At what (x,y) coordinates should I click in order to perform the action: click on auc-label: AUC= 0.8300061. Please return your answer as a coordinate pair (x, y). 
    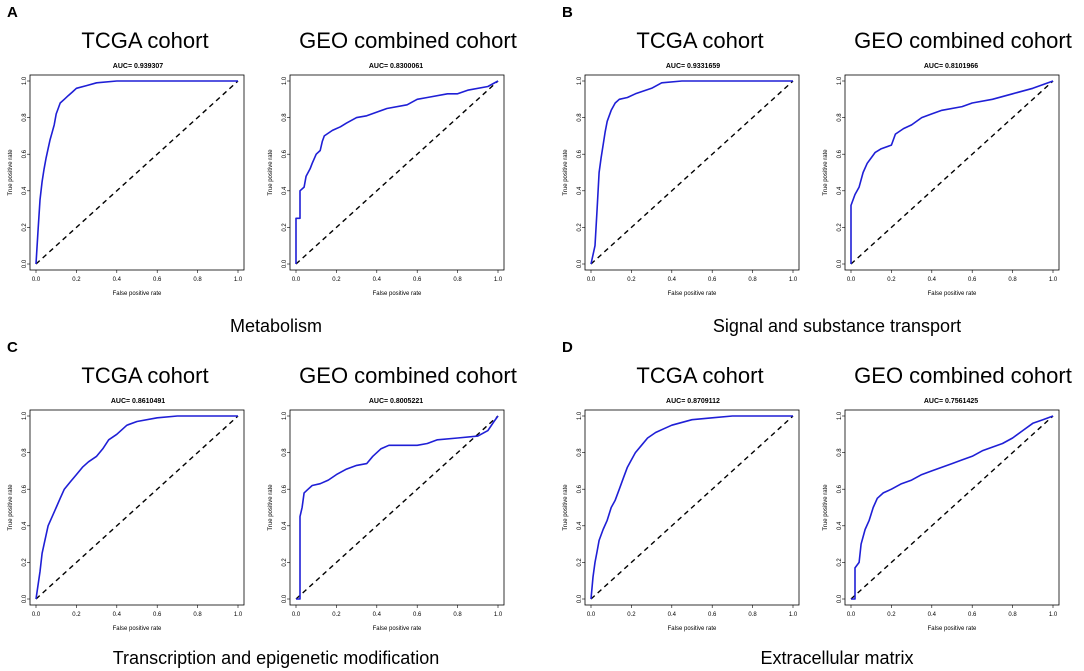
    Looking at the image, I should click on (396, 66).